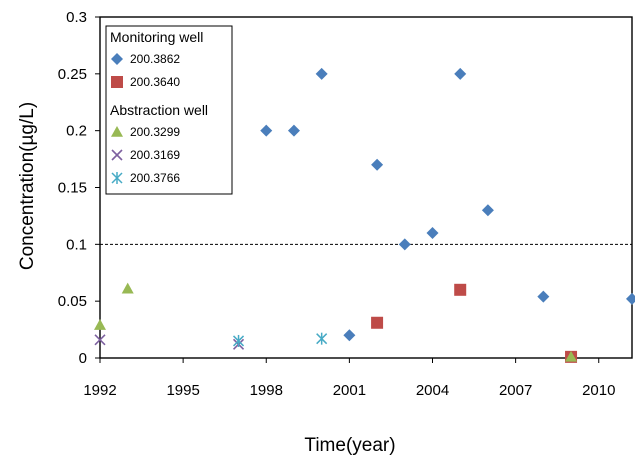 This screenshot has width=635, height=461. I want to click on x-axis-title: Time(year), so click(349, 445).